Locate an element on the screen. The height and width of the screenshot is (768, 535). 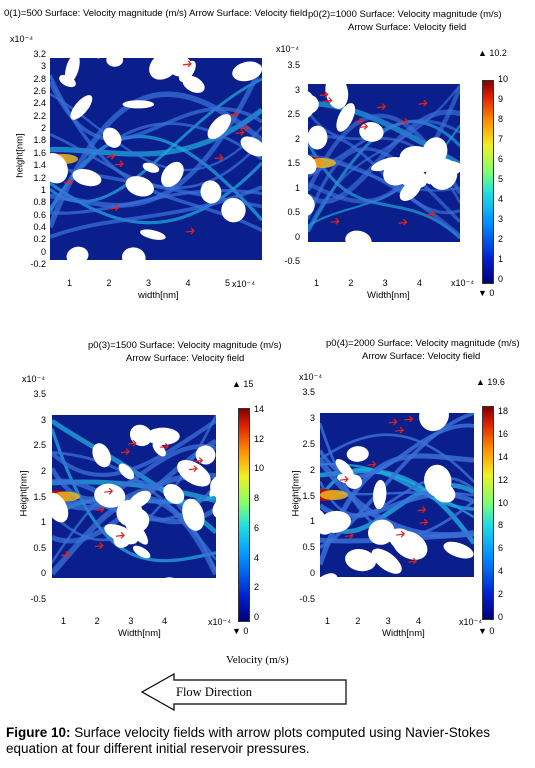
colorbar-tick-label: 1 is located at coordinates (501, 259).